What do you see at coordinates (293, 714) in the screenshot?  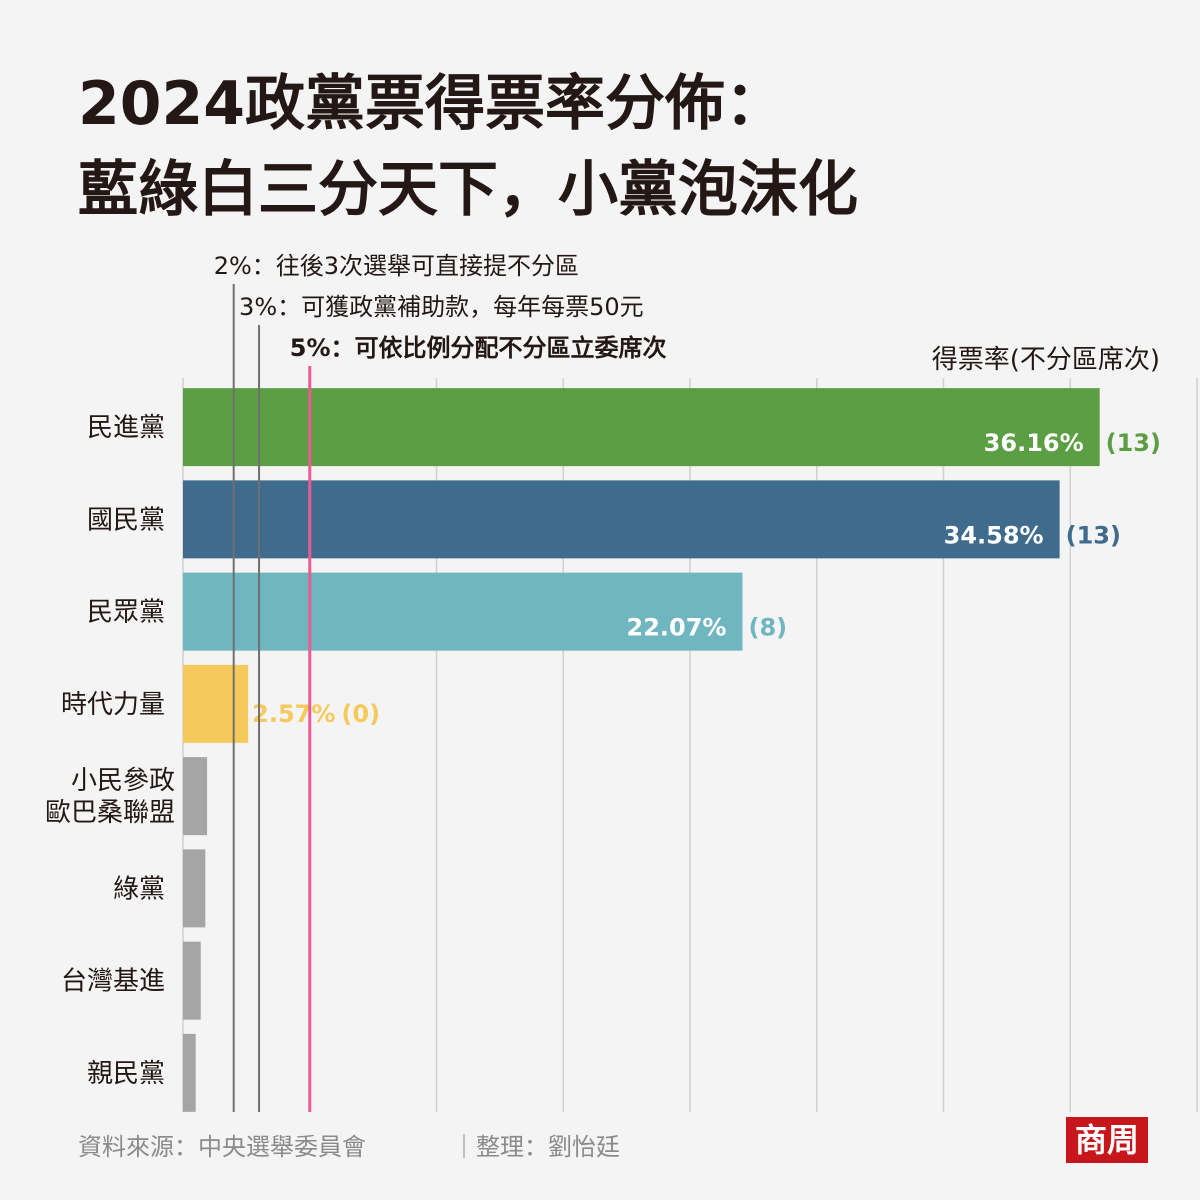 I see `value-label: 2.57%` at bounding box center [293, 714].